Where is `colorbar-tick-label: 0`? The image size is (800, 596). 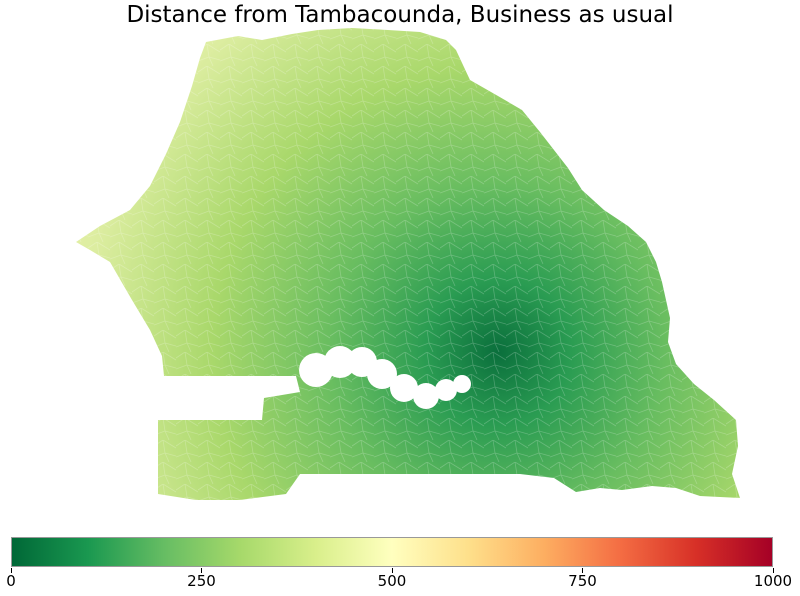
colorbar-tick-label: 0 is located at coordinates (11, 581).